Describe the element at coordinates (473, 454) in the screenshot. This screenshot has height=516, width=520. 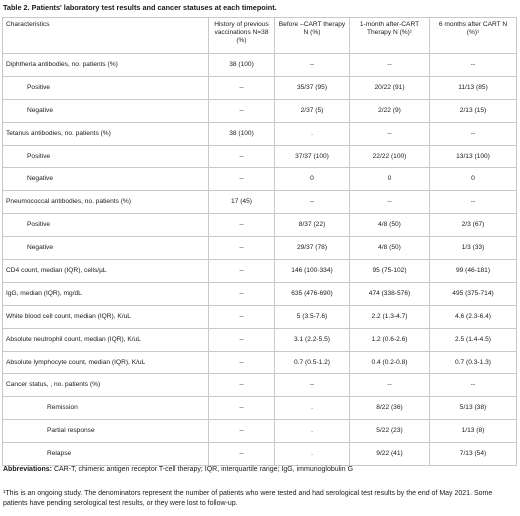
I see `row-cell: 7/13 (54)` at that location.